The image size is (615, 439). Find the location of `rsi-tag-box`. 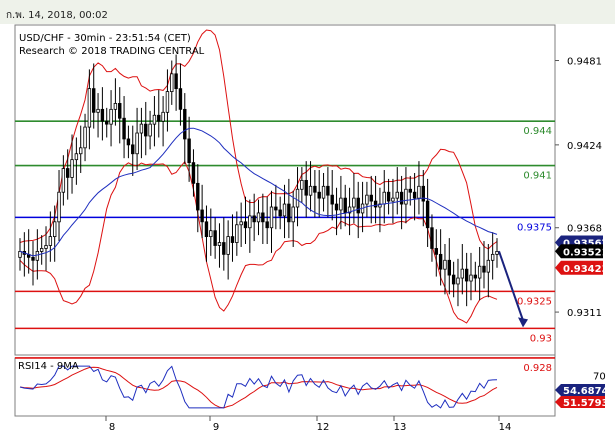

rsi-tag-box is located at coordinates (580, 402).